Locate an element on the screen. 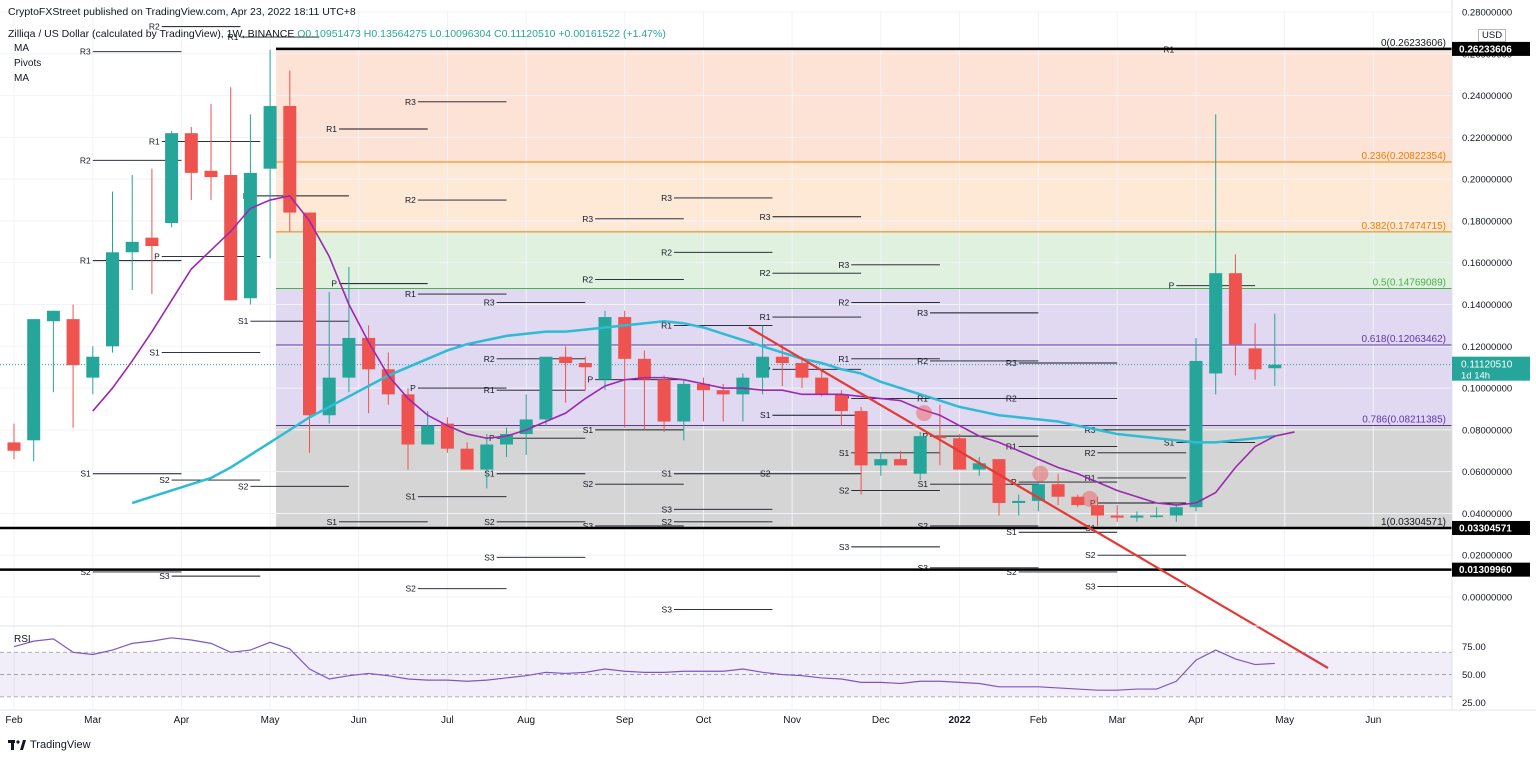 The width and height of the screenshot is (1536, 760). key-level-text-0: 0.26233606 is located at coordinates (1485, 49).